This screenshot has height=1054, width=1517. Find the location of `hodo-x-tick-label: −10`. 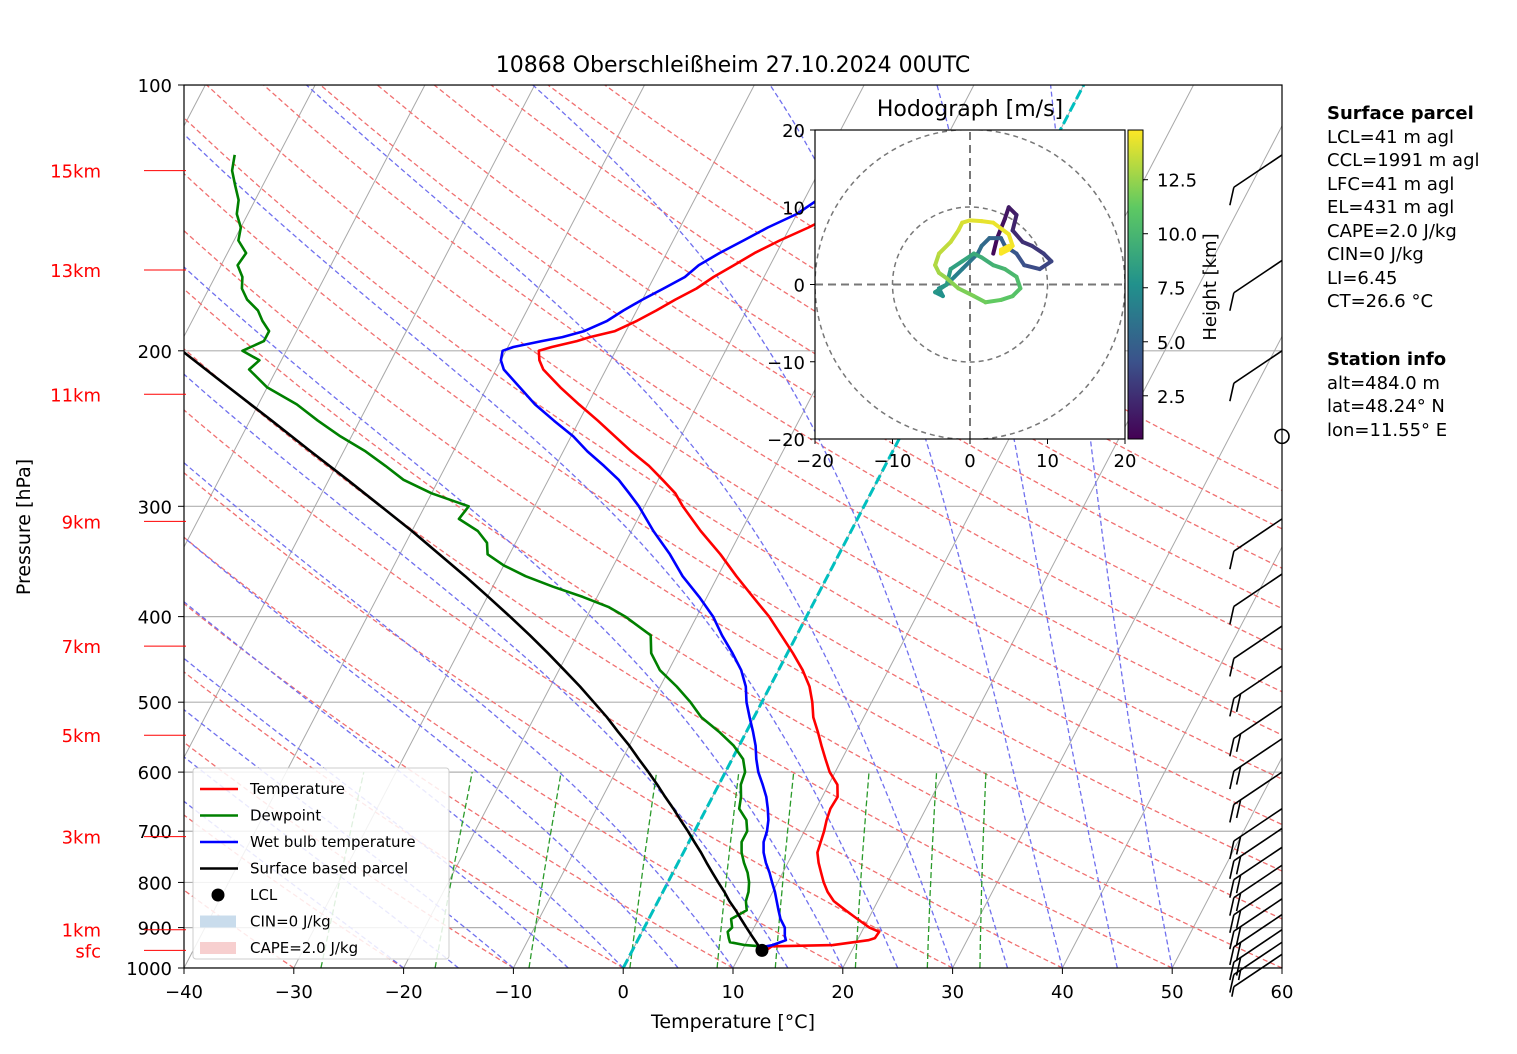

hodo-x-tick-label: −10 is located at coordinates (893, 461).